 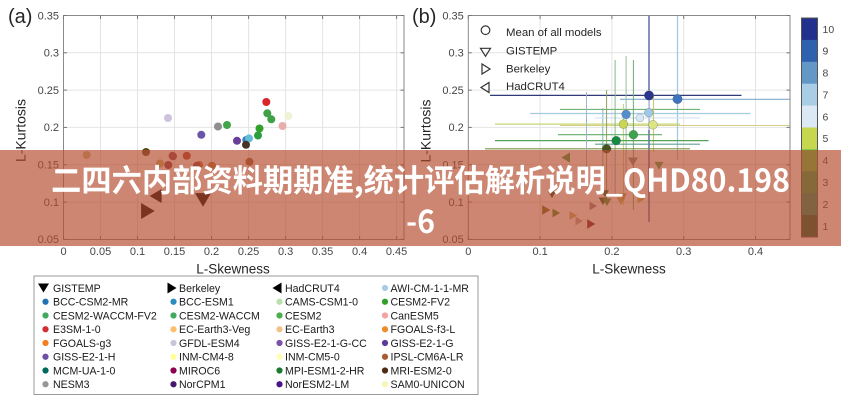 What do you see at coordinates (325, 371) in the screenshot?
I see `svg-text: MPI-ESM1-2-HR` at bounding box center [325, 371].